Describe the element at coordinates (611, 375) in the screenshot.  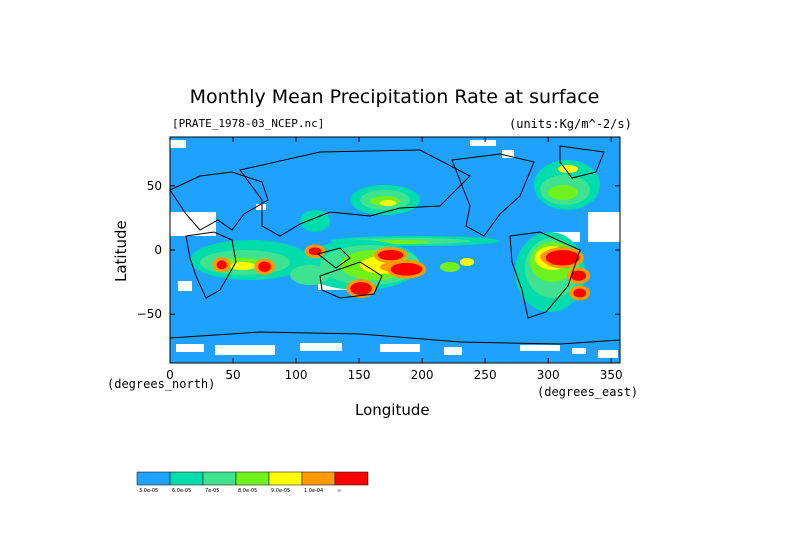
I see `x-tick-label: 350` at that location.